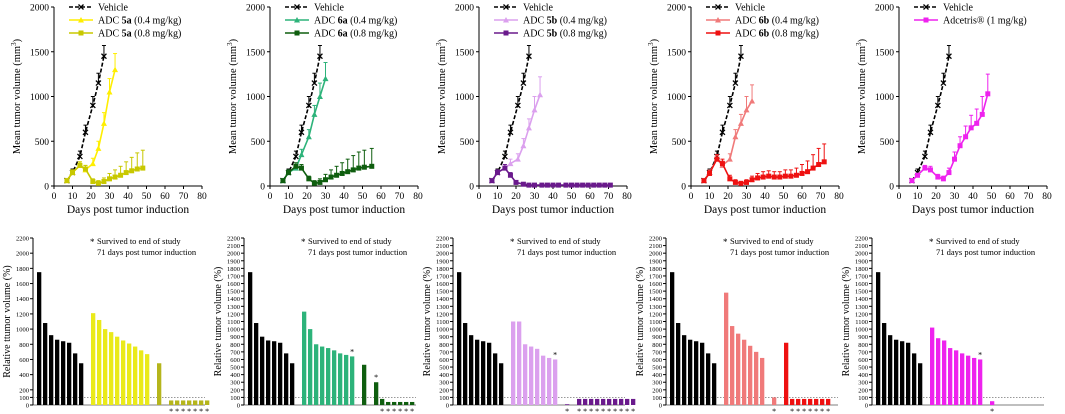 The width and height of the screenshot is (1065, 414). Describe the element at coordinates (657, 360) in the screenshot. I see `y-tick-label: 600` at that location.